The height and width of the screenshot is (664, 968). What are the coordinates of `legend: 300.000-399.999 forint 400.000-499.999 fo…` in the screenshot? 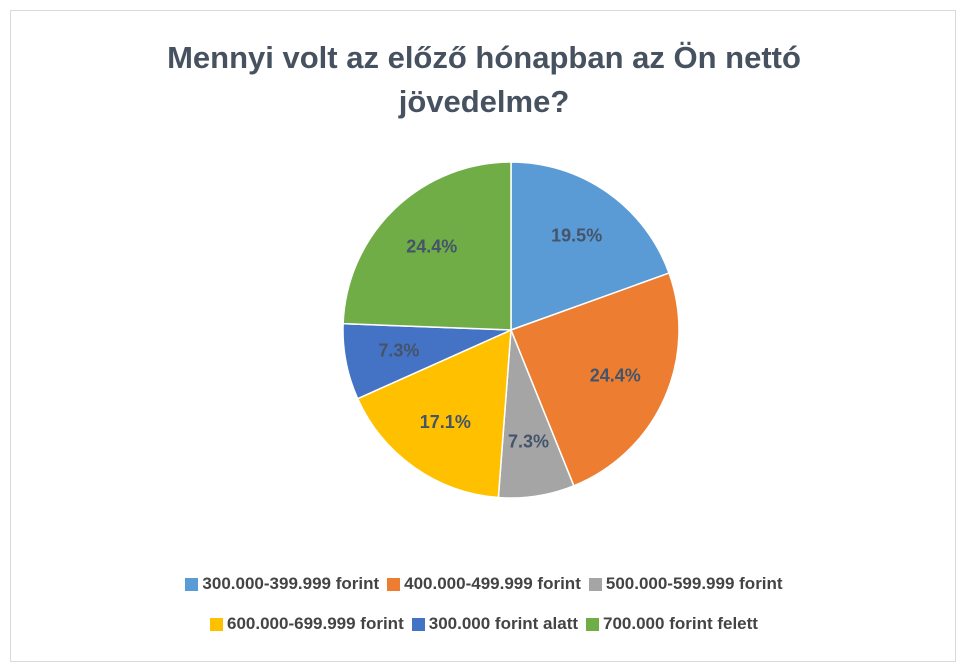 It's located at (484, 604).